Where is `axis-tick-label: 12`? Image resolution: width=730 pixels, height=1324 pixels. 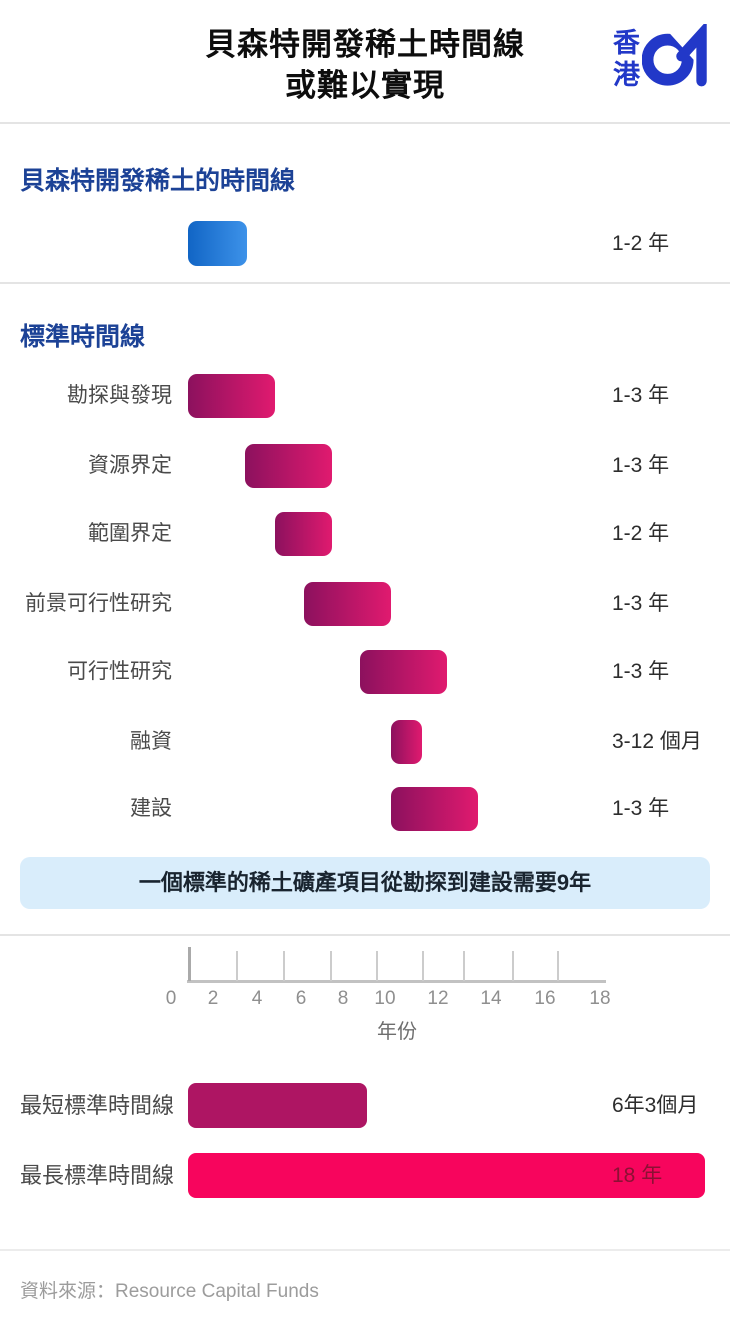
axis-tick-label: 12 is located at coordinates (438, 998).